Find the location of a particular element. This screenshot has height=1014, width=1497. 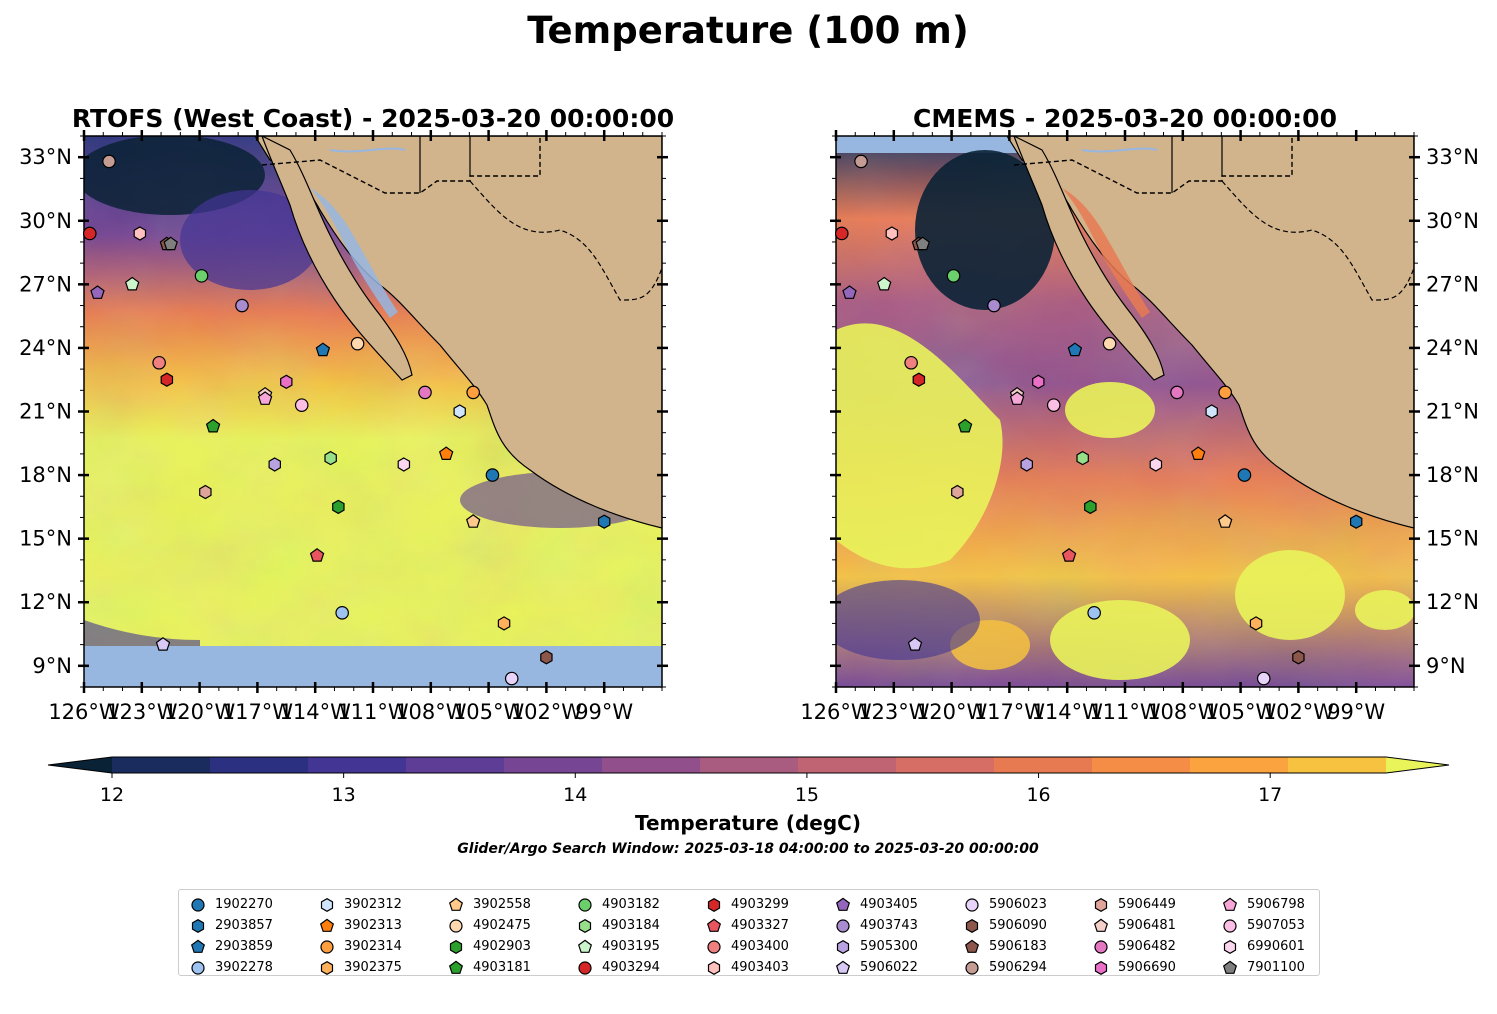

legend-entry: 5905300 is located at coordinates (876, 946).